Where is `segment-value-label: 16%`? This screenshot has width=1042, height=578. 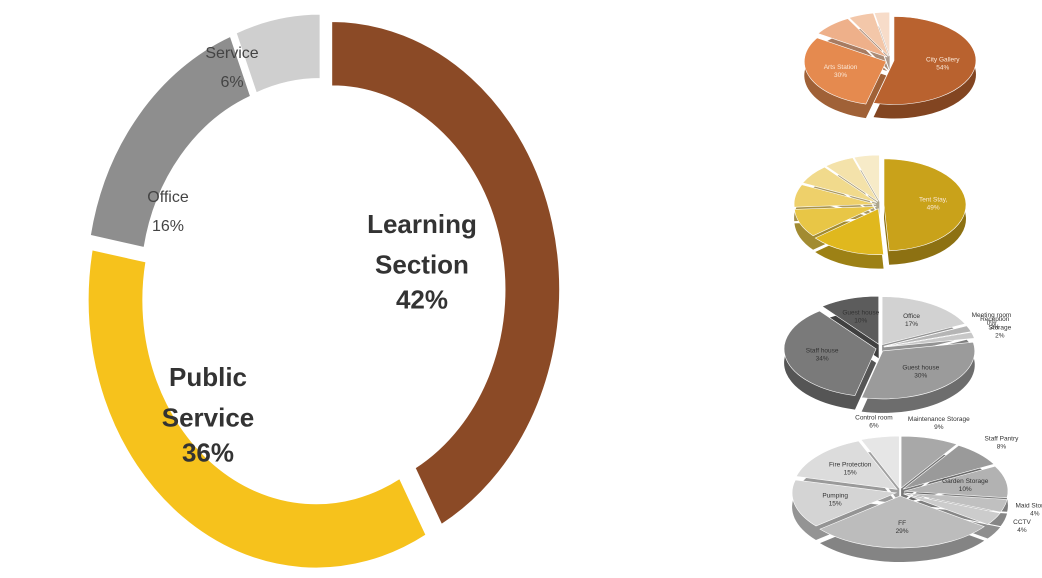 segment-value-label: 16% is located at coordinates (168, 226).